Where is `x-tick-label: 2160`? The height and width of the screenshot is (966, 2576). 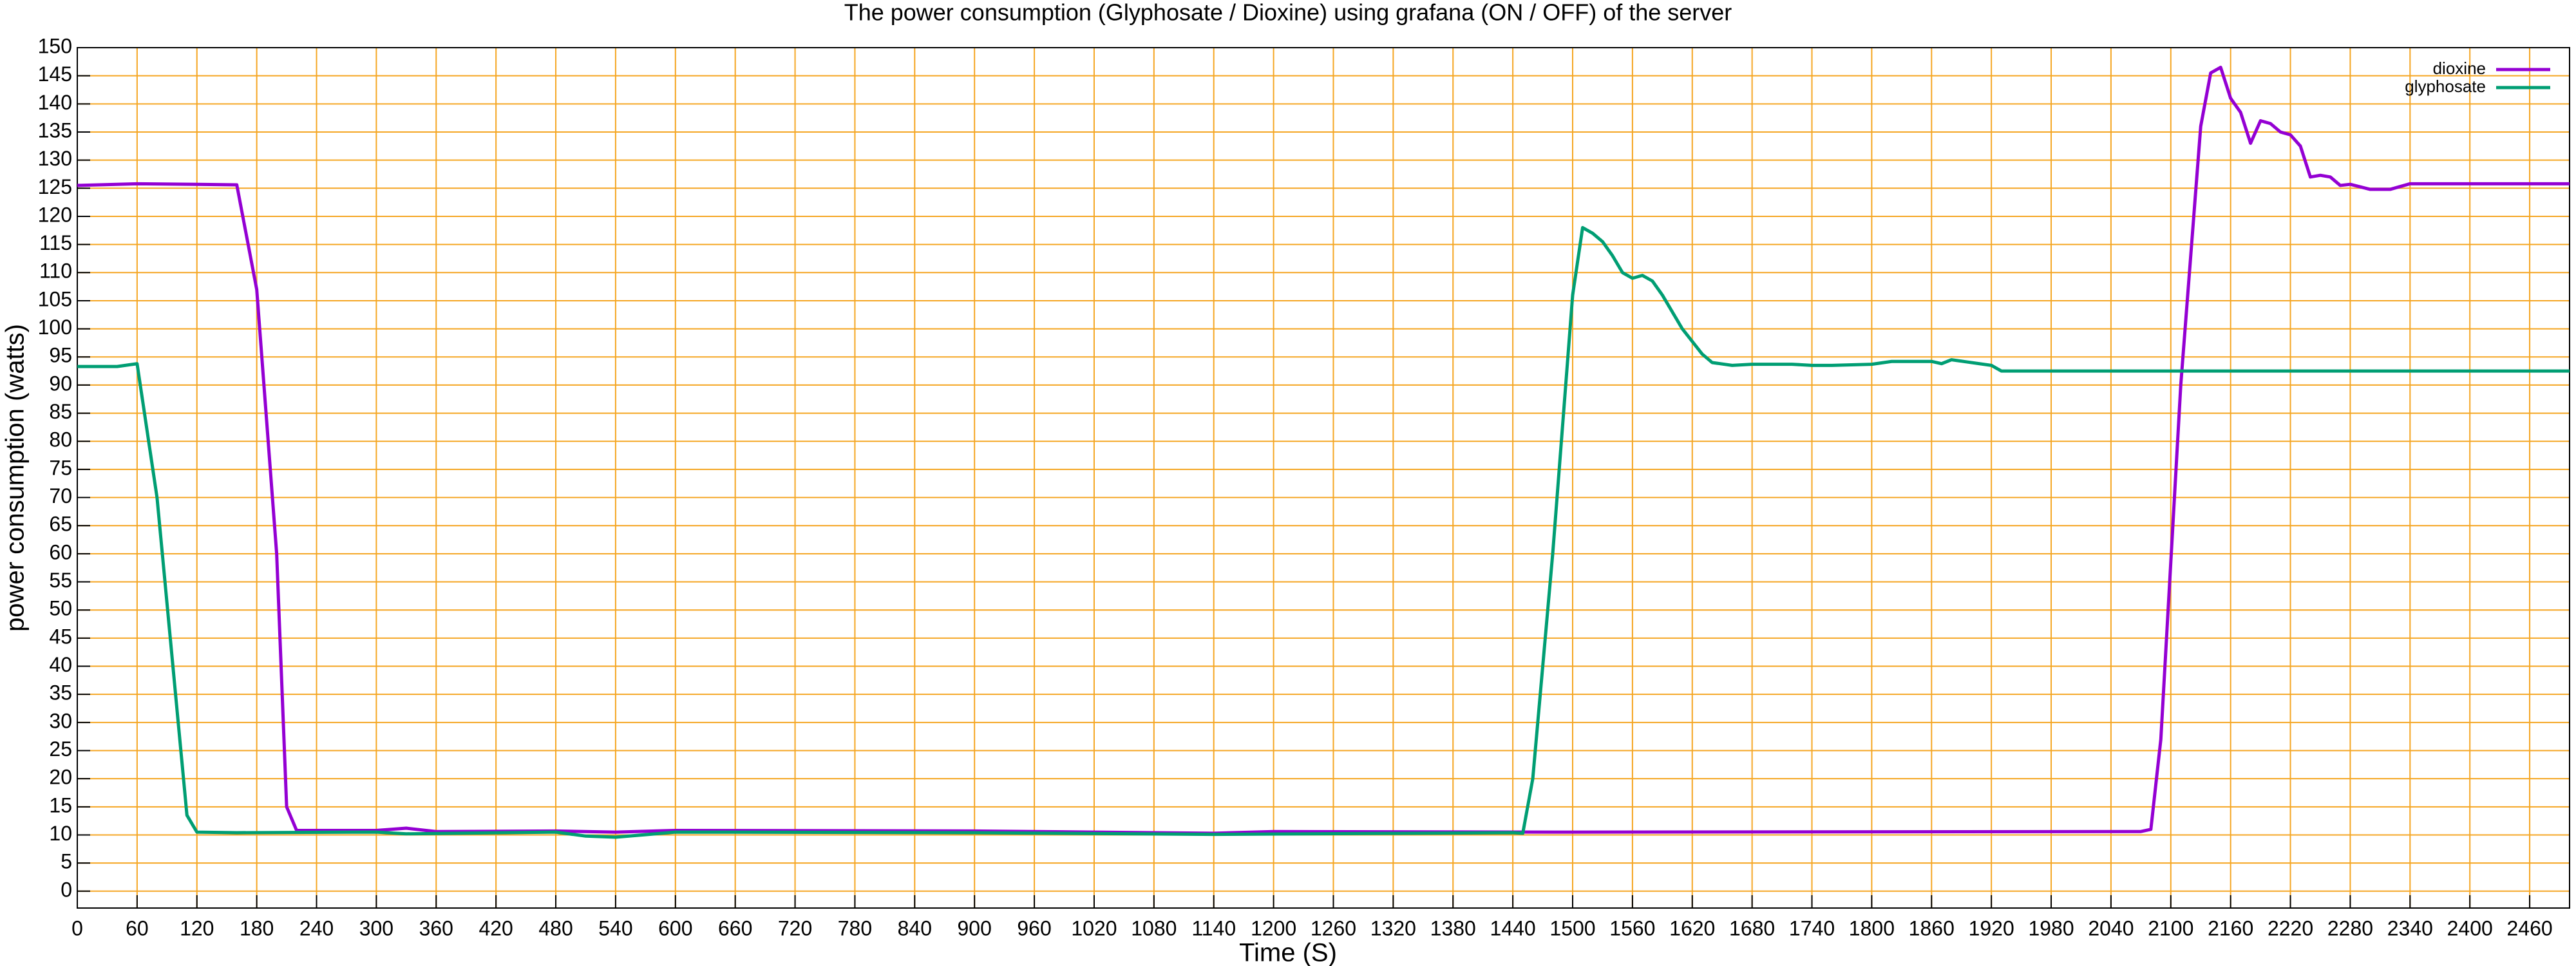 x-tick-label: 2160 is located at coordinates (2231, 928).